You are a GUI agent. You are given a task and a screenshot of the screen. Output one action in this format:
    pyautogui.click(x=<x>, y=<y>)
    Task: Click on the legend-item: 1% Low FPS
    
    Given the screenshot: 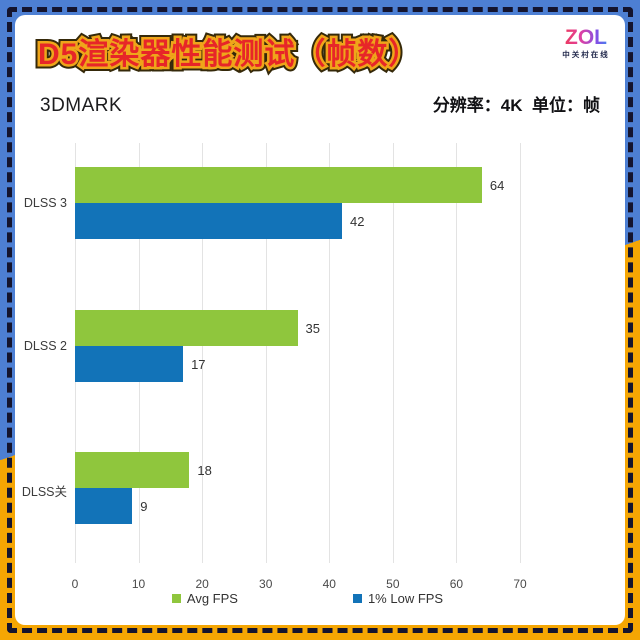 What is the action you would take?
    pyautogui.click(x=398, y=598)
    